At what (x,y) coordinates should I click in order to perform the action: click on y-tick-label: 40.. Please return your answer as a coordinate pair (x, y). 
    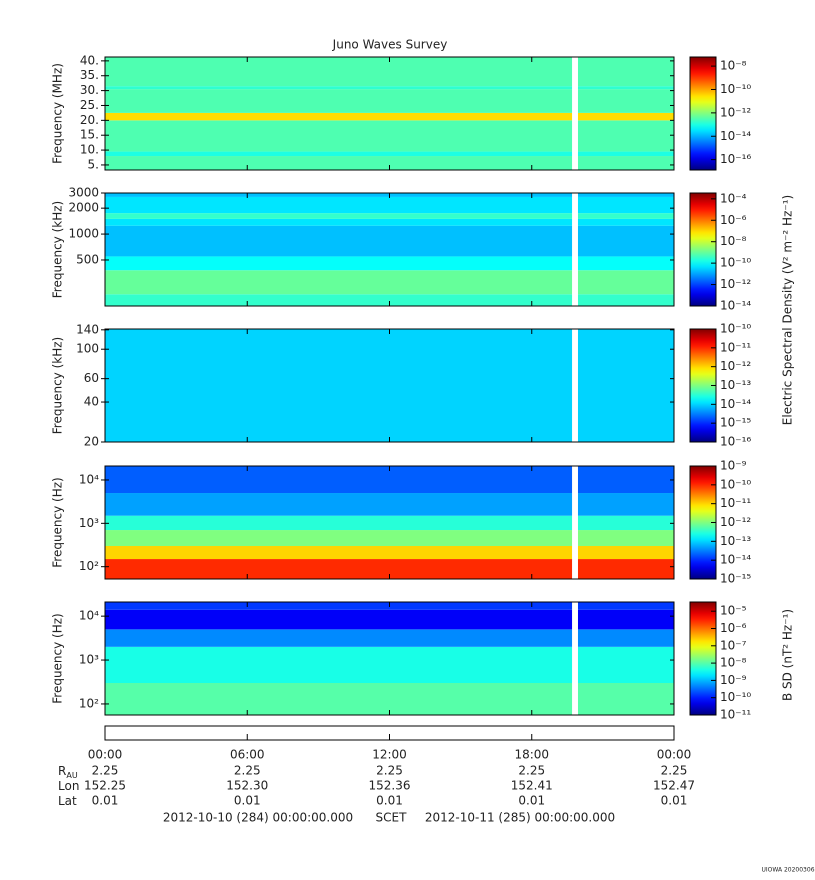
    Looking at the image, I should click on (89, 60).